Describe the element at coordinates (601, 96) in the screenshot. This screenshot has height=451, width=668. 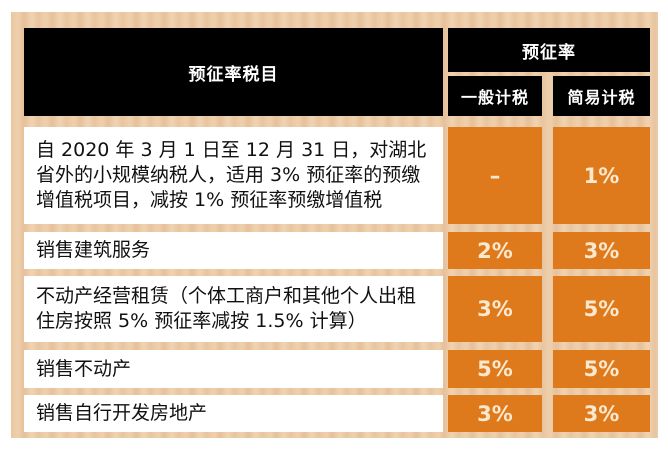
I see `header-simple: 简易计税` at that location.